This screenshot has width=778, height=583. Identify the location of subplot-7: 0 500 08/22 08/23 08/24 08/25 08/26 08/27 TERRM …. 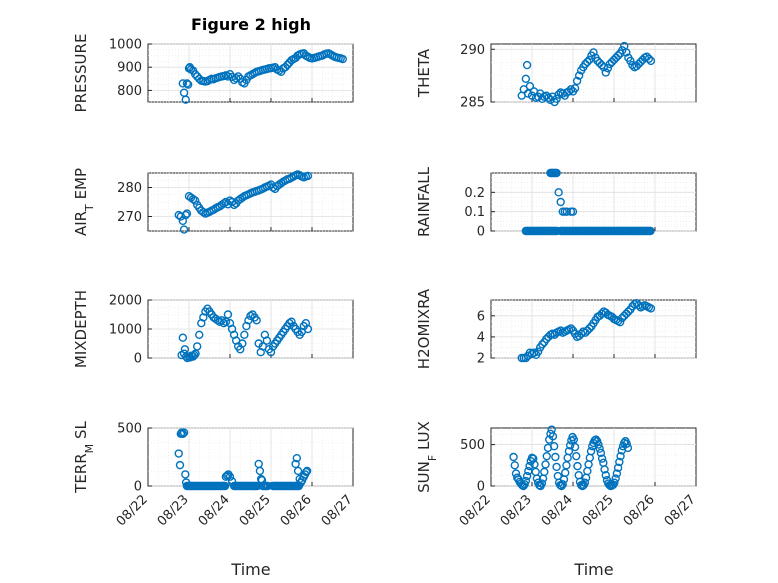
(214, 475).